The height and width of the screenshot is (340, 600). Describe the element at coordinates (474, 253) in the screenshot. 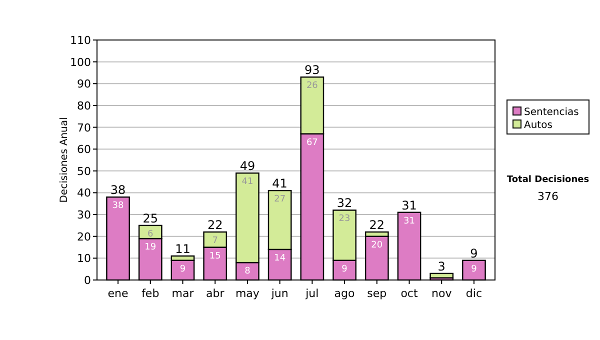

I see `total-label: 9` at that location.